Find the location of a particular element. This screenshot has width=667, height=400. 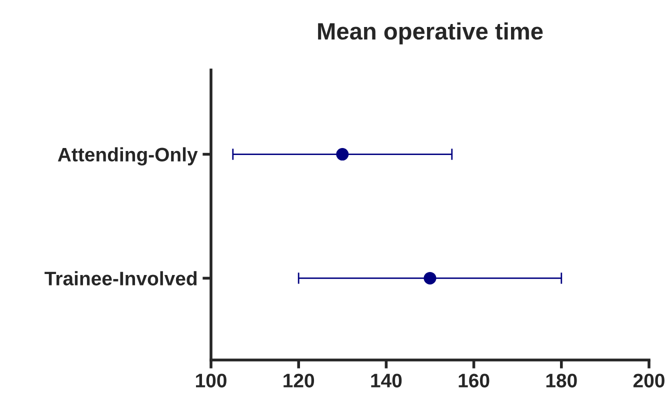

x-tick-label: 180 is located at coordinates (561, 381).